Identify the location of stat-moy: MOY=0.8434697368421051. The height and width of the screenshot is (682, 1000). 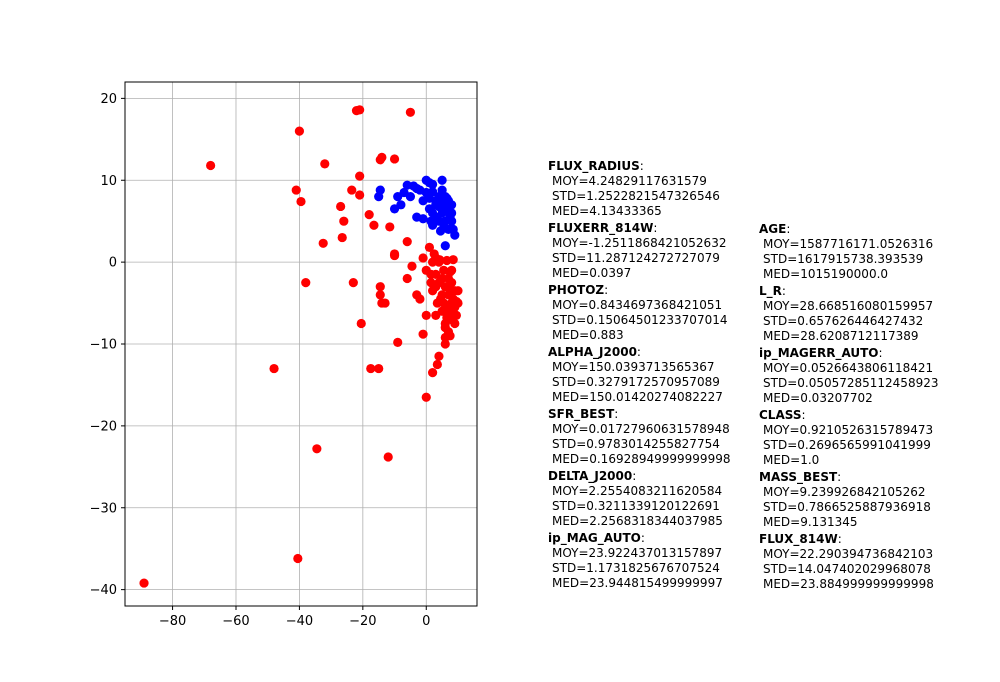
(637, 305).